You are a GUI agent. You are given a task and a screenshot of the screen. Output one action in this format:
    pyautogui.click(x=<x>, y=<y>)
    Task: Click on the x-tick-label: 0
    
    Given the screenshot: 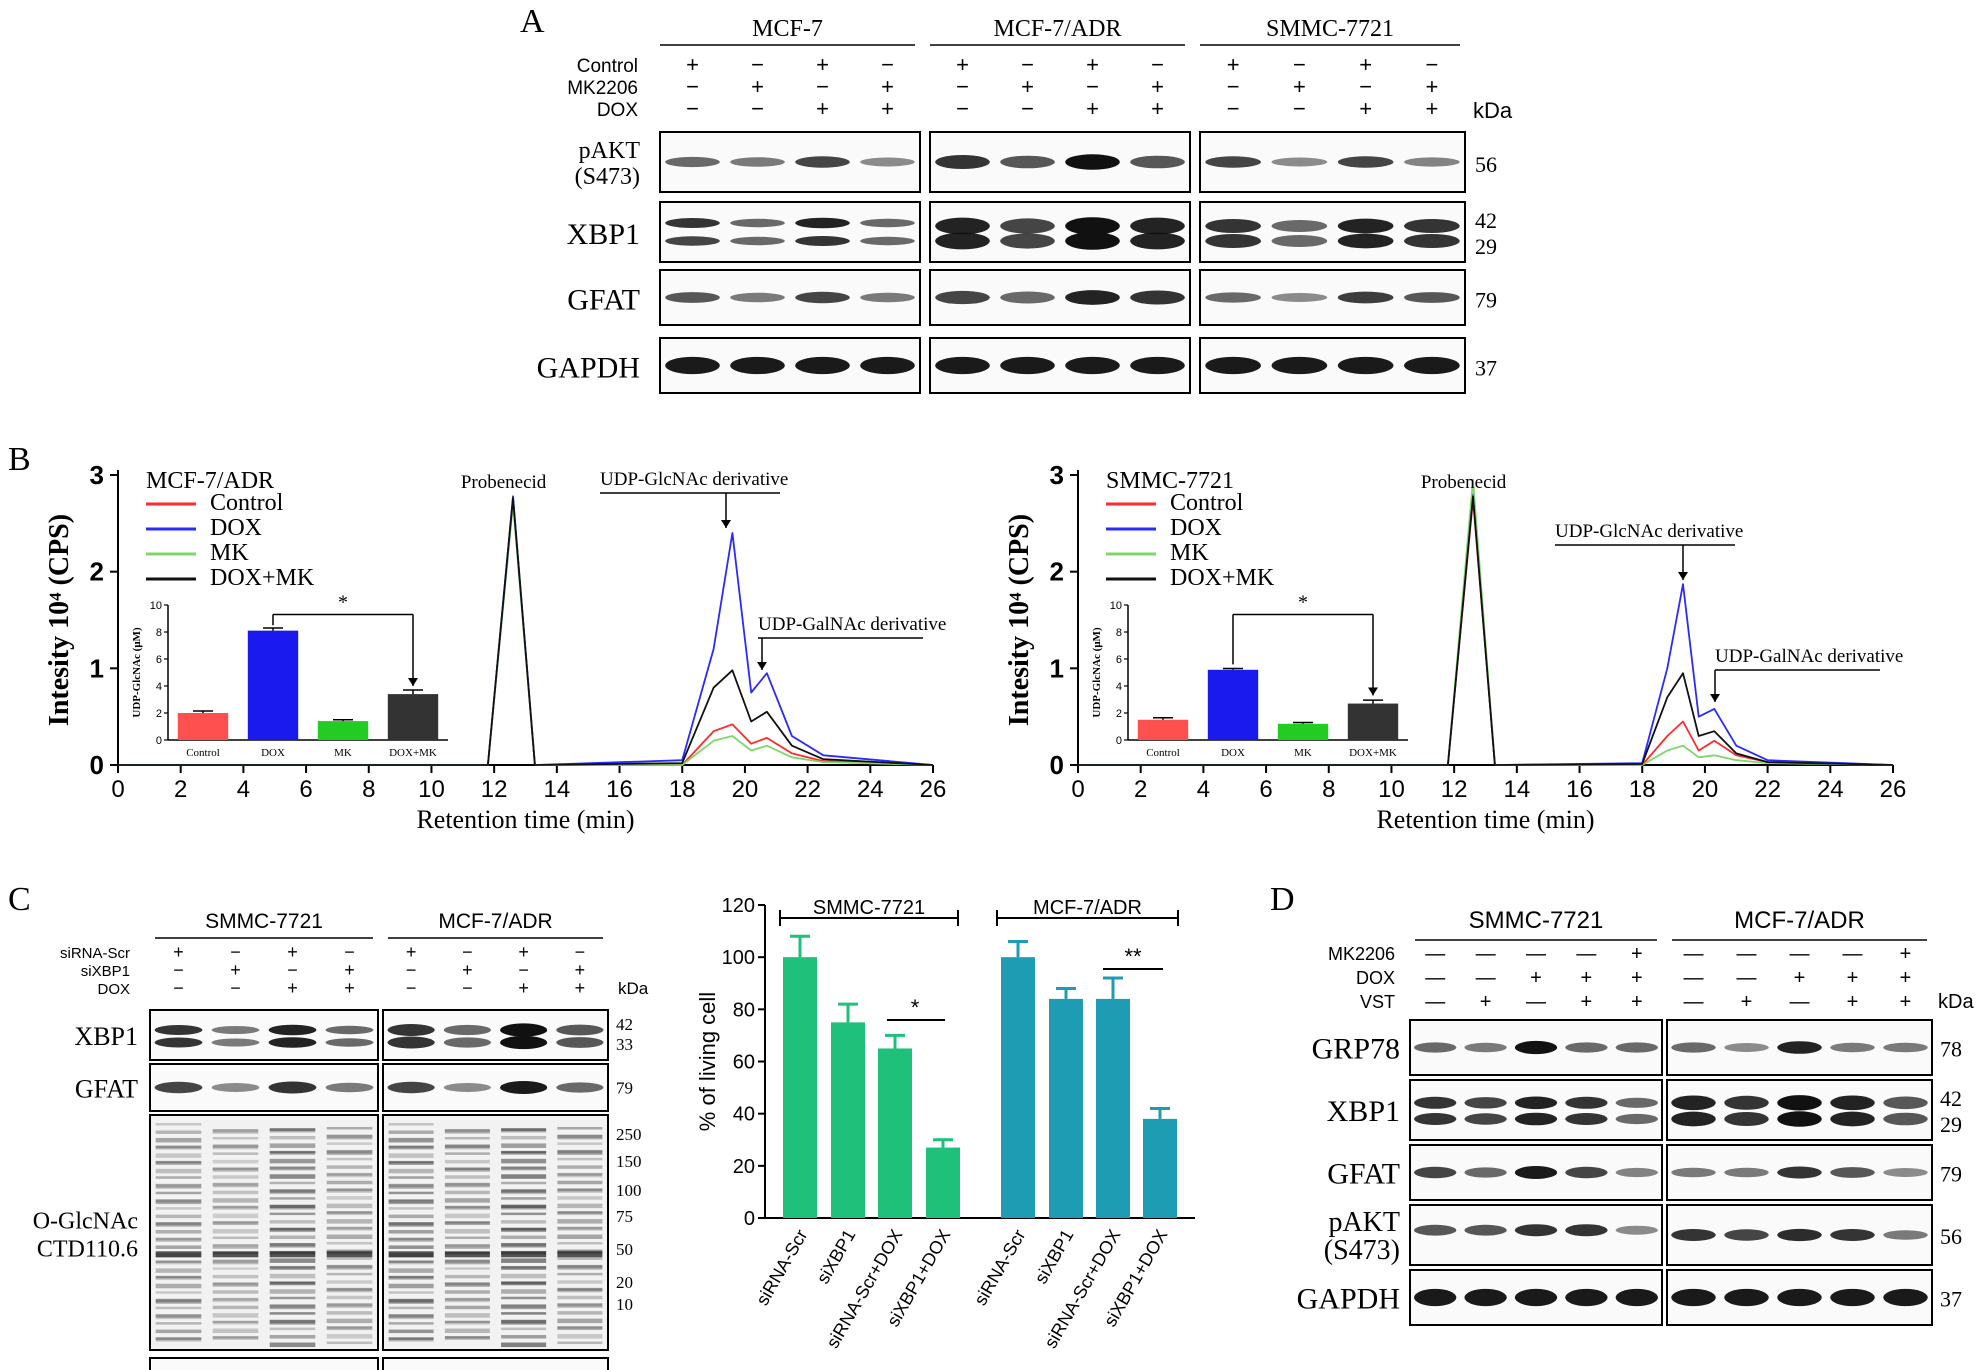 What is the action you would take?
    pyautogui.click(x=117, y=789)
    